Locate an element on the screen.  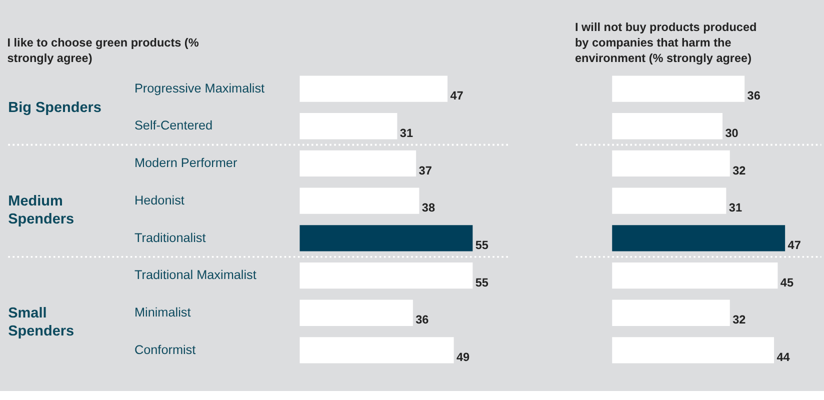
data-label: 49 is located at coordinates (463, 357).